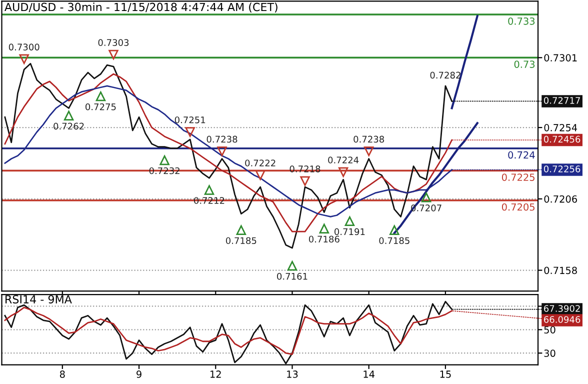  Describe the element at coordinates (550, 330) in the screenshot. I see `y-tick-label: 50` at that location.